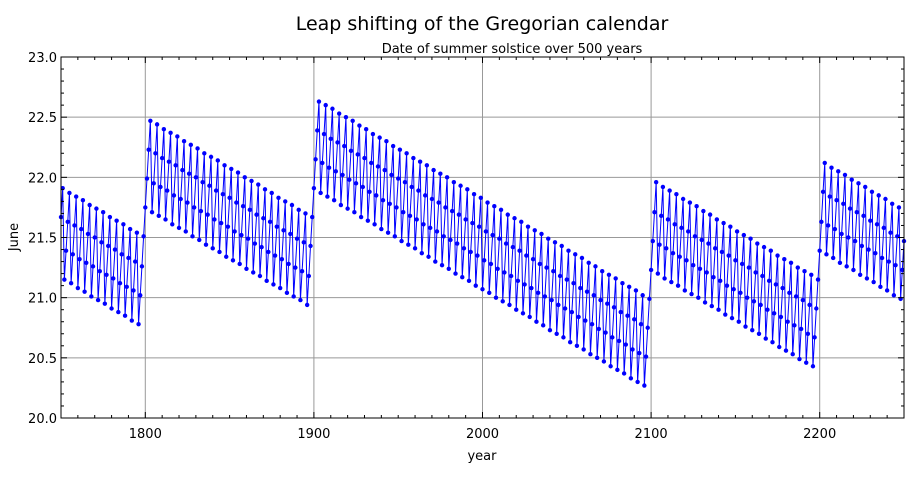 This screenshot has width=910, height=482. Describe the element at coordinates (651, 434) in the screenshot. I see `x-tick-label: 2100` at that location.